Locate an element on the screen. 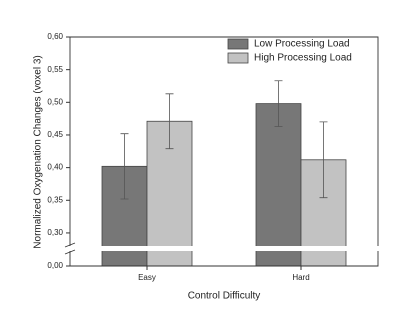 The height and width of the screenshot is (312, 414). legend-label: Low Processing Load is located at coordinates (302, 44).